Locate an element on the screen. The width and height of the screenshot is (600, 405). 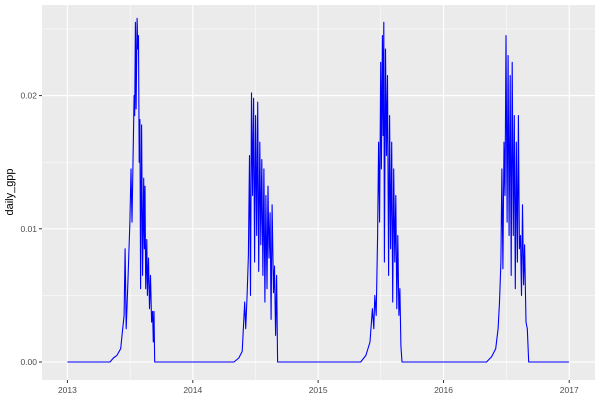
x-tick-label: 2015 is located at coordinates (318, 390).